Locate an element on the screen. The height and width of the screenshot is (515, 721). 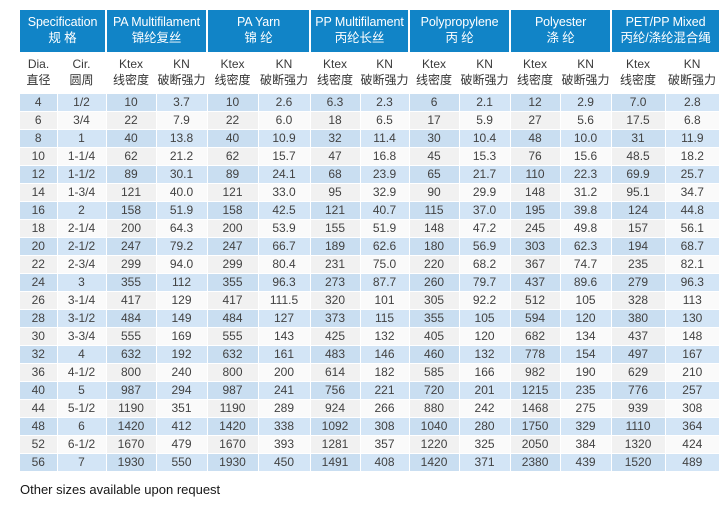
cell: 56.1 is located at coordinates (692, 228).